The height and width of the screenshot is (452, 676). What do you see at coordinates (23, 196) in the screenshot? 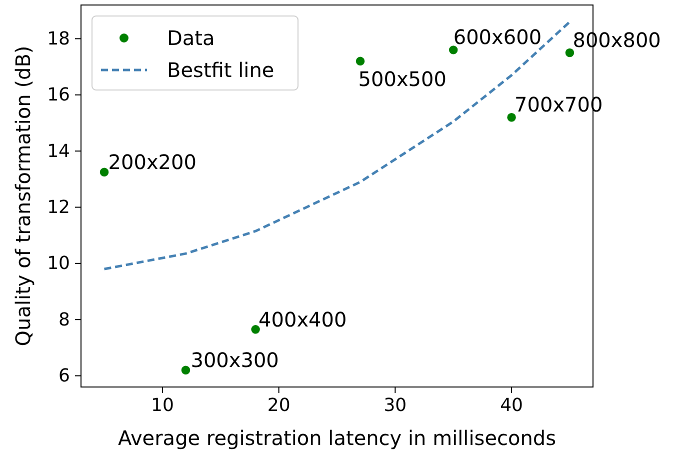
I see `y-axis-title: Quality of transformation (dB)` at bounding box center [23, 196].